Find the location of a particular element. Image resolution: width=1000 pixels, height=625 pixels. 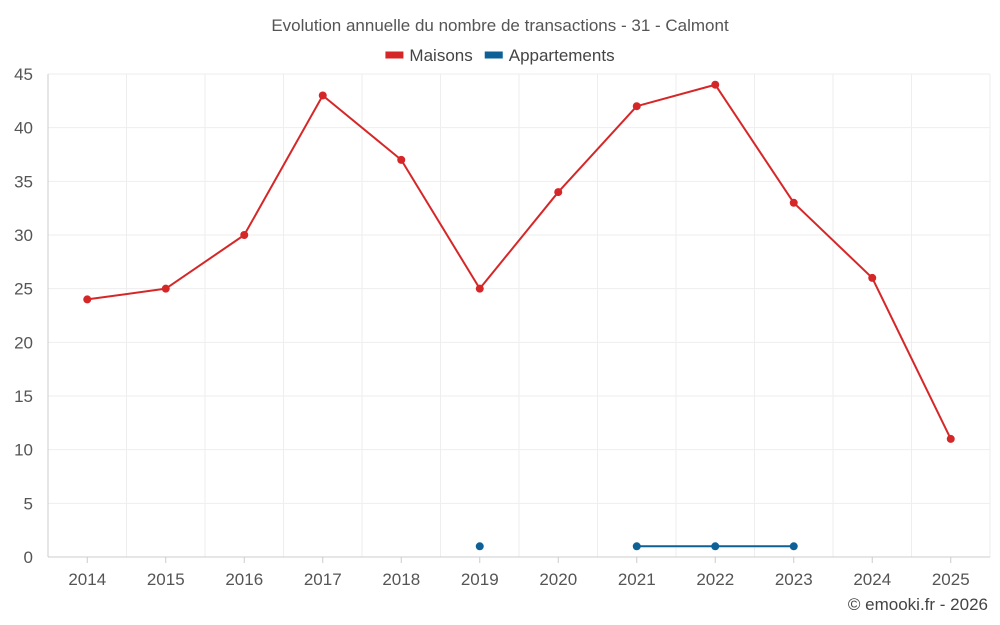

x-tick-label: 2020 is located at coordinates (558, 579).